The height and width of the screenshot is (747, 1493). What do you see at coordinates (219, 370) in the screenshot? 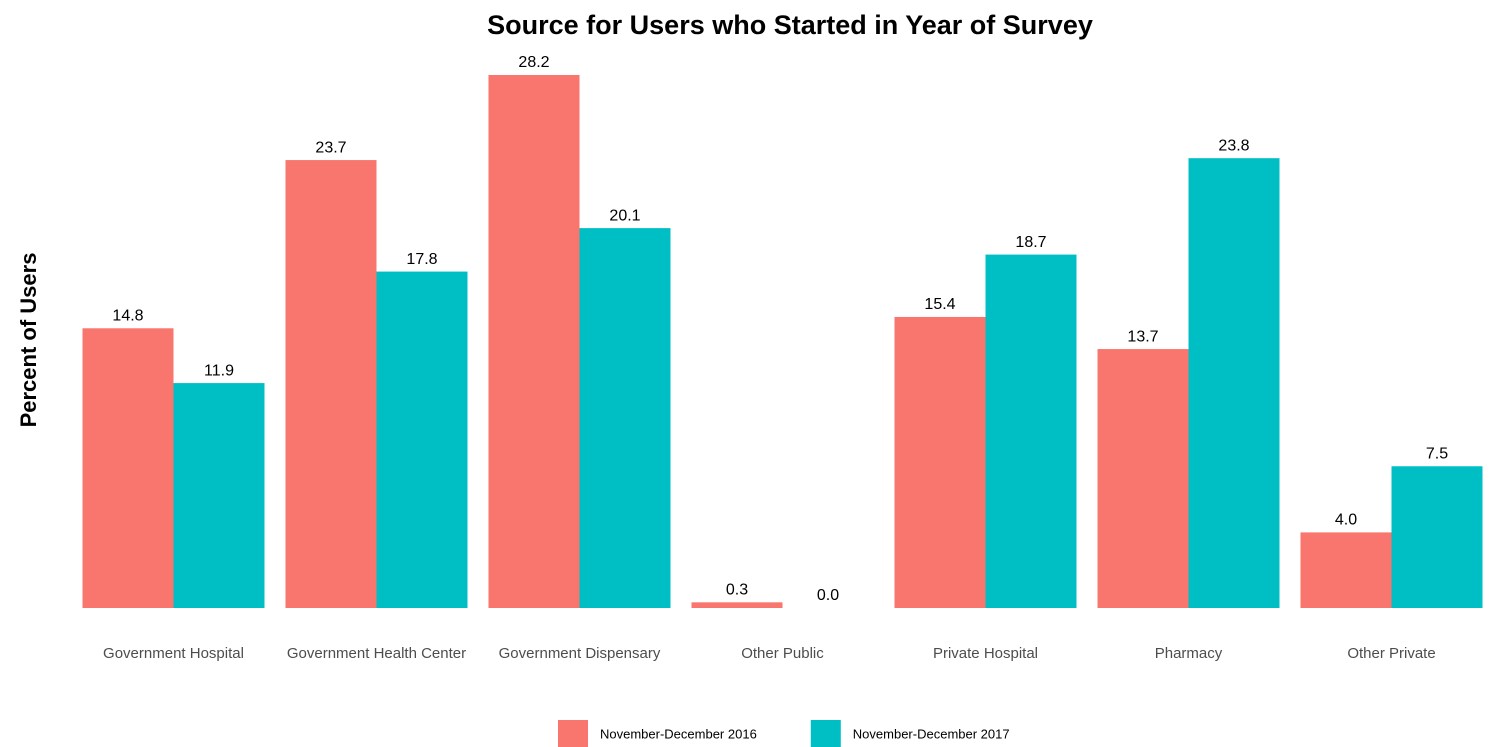
I see `value-label: 11.9` at bounding box center [219, 370].